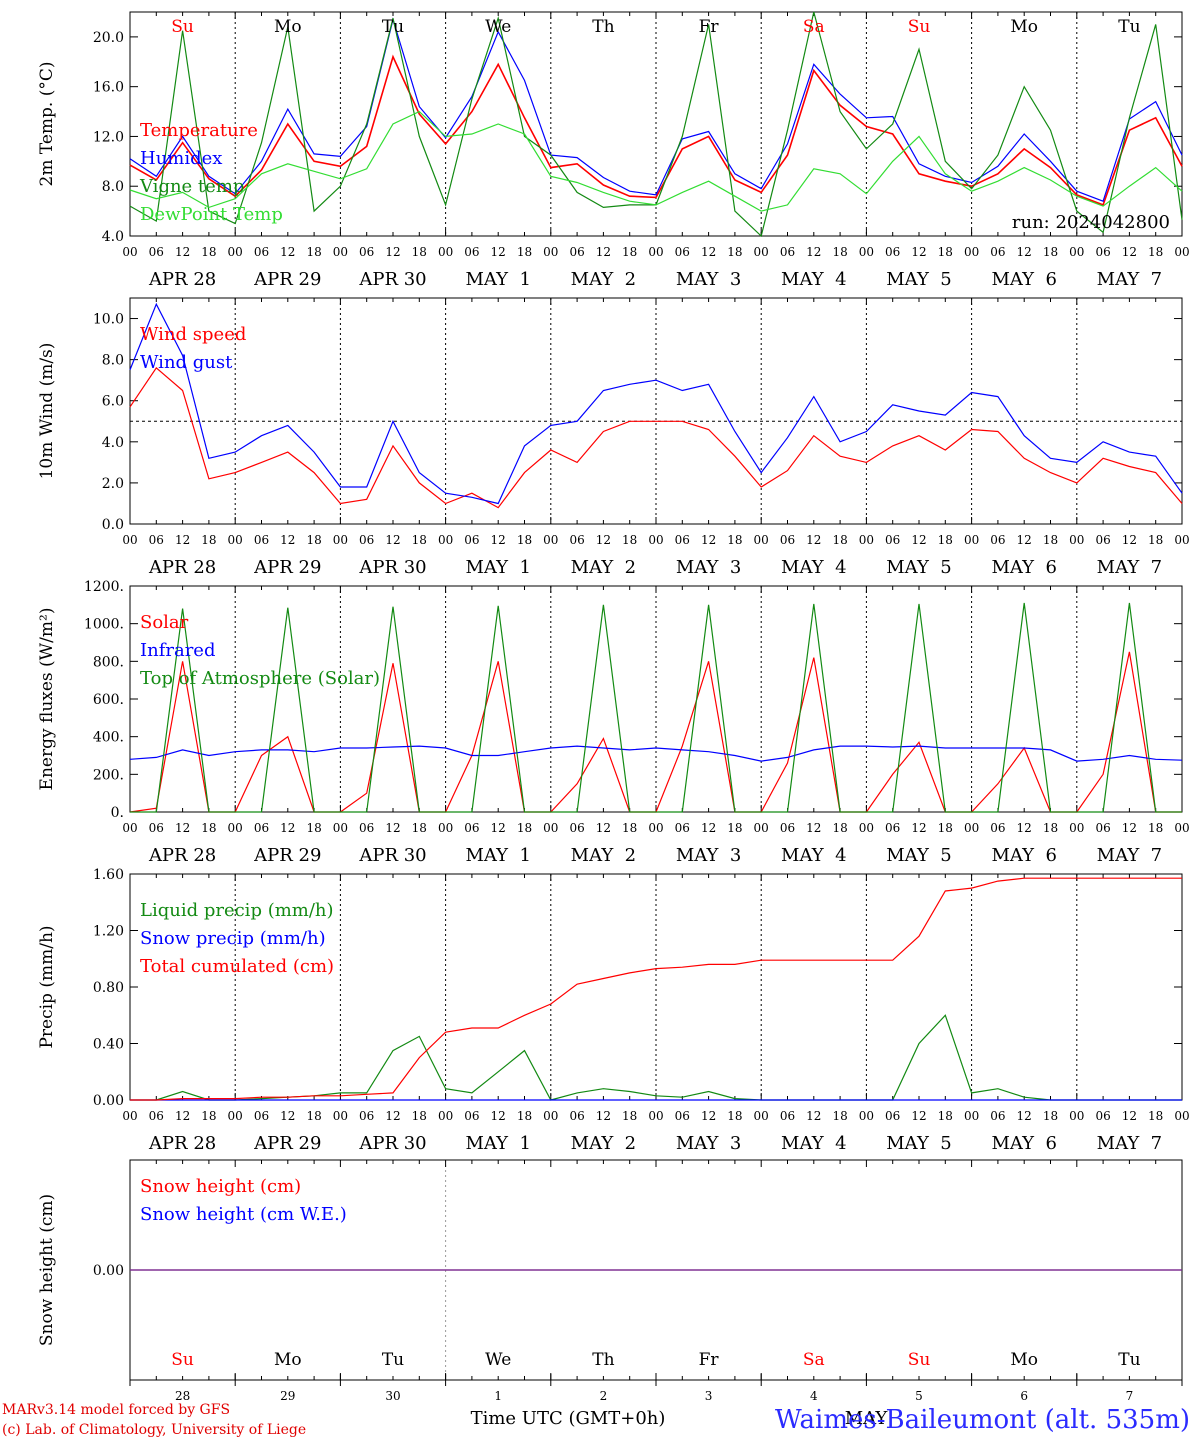 The width and height of the screenshot is (1194, 1440). I want to click on date-label: MAY 7, so click(1129, 567).